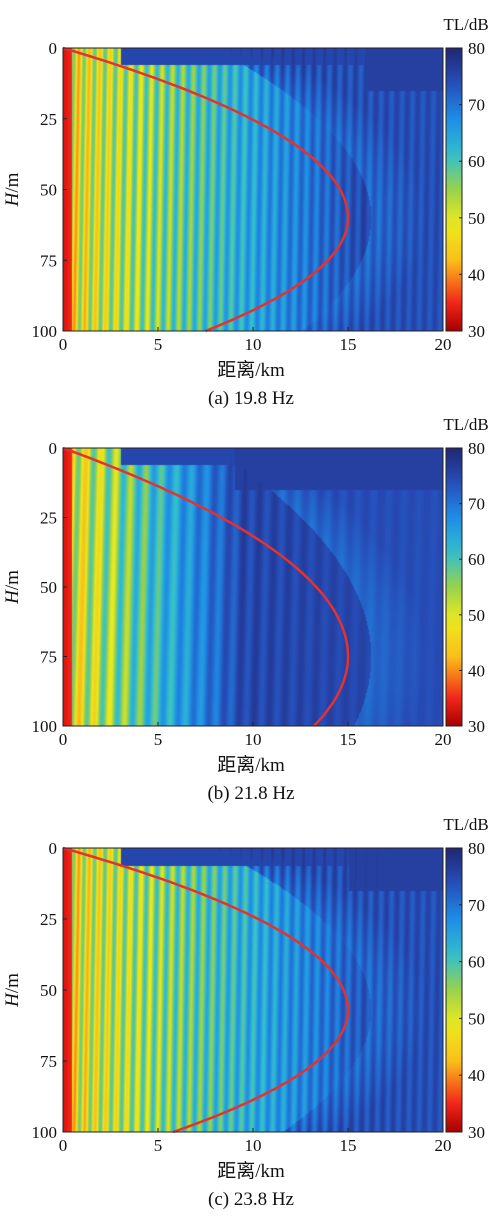  Describe the element at coordinates (251, 398) in the screenshot. I see `panel-caption: (a) 19.8 Hz` at that location.